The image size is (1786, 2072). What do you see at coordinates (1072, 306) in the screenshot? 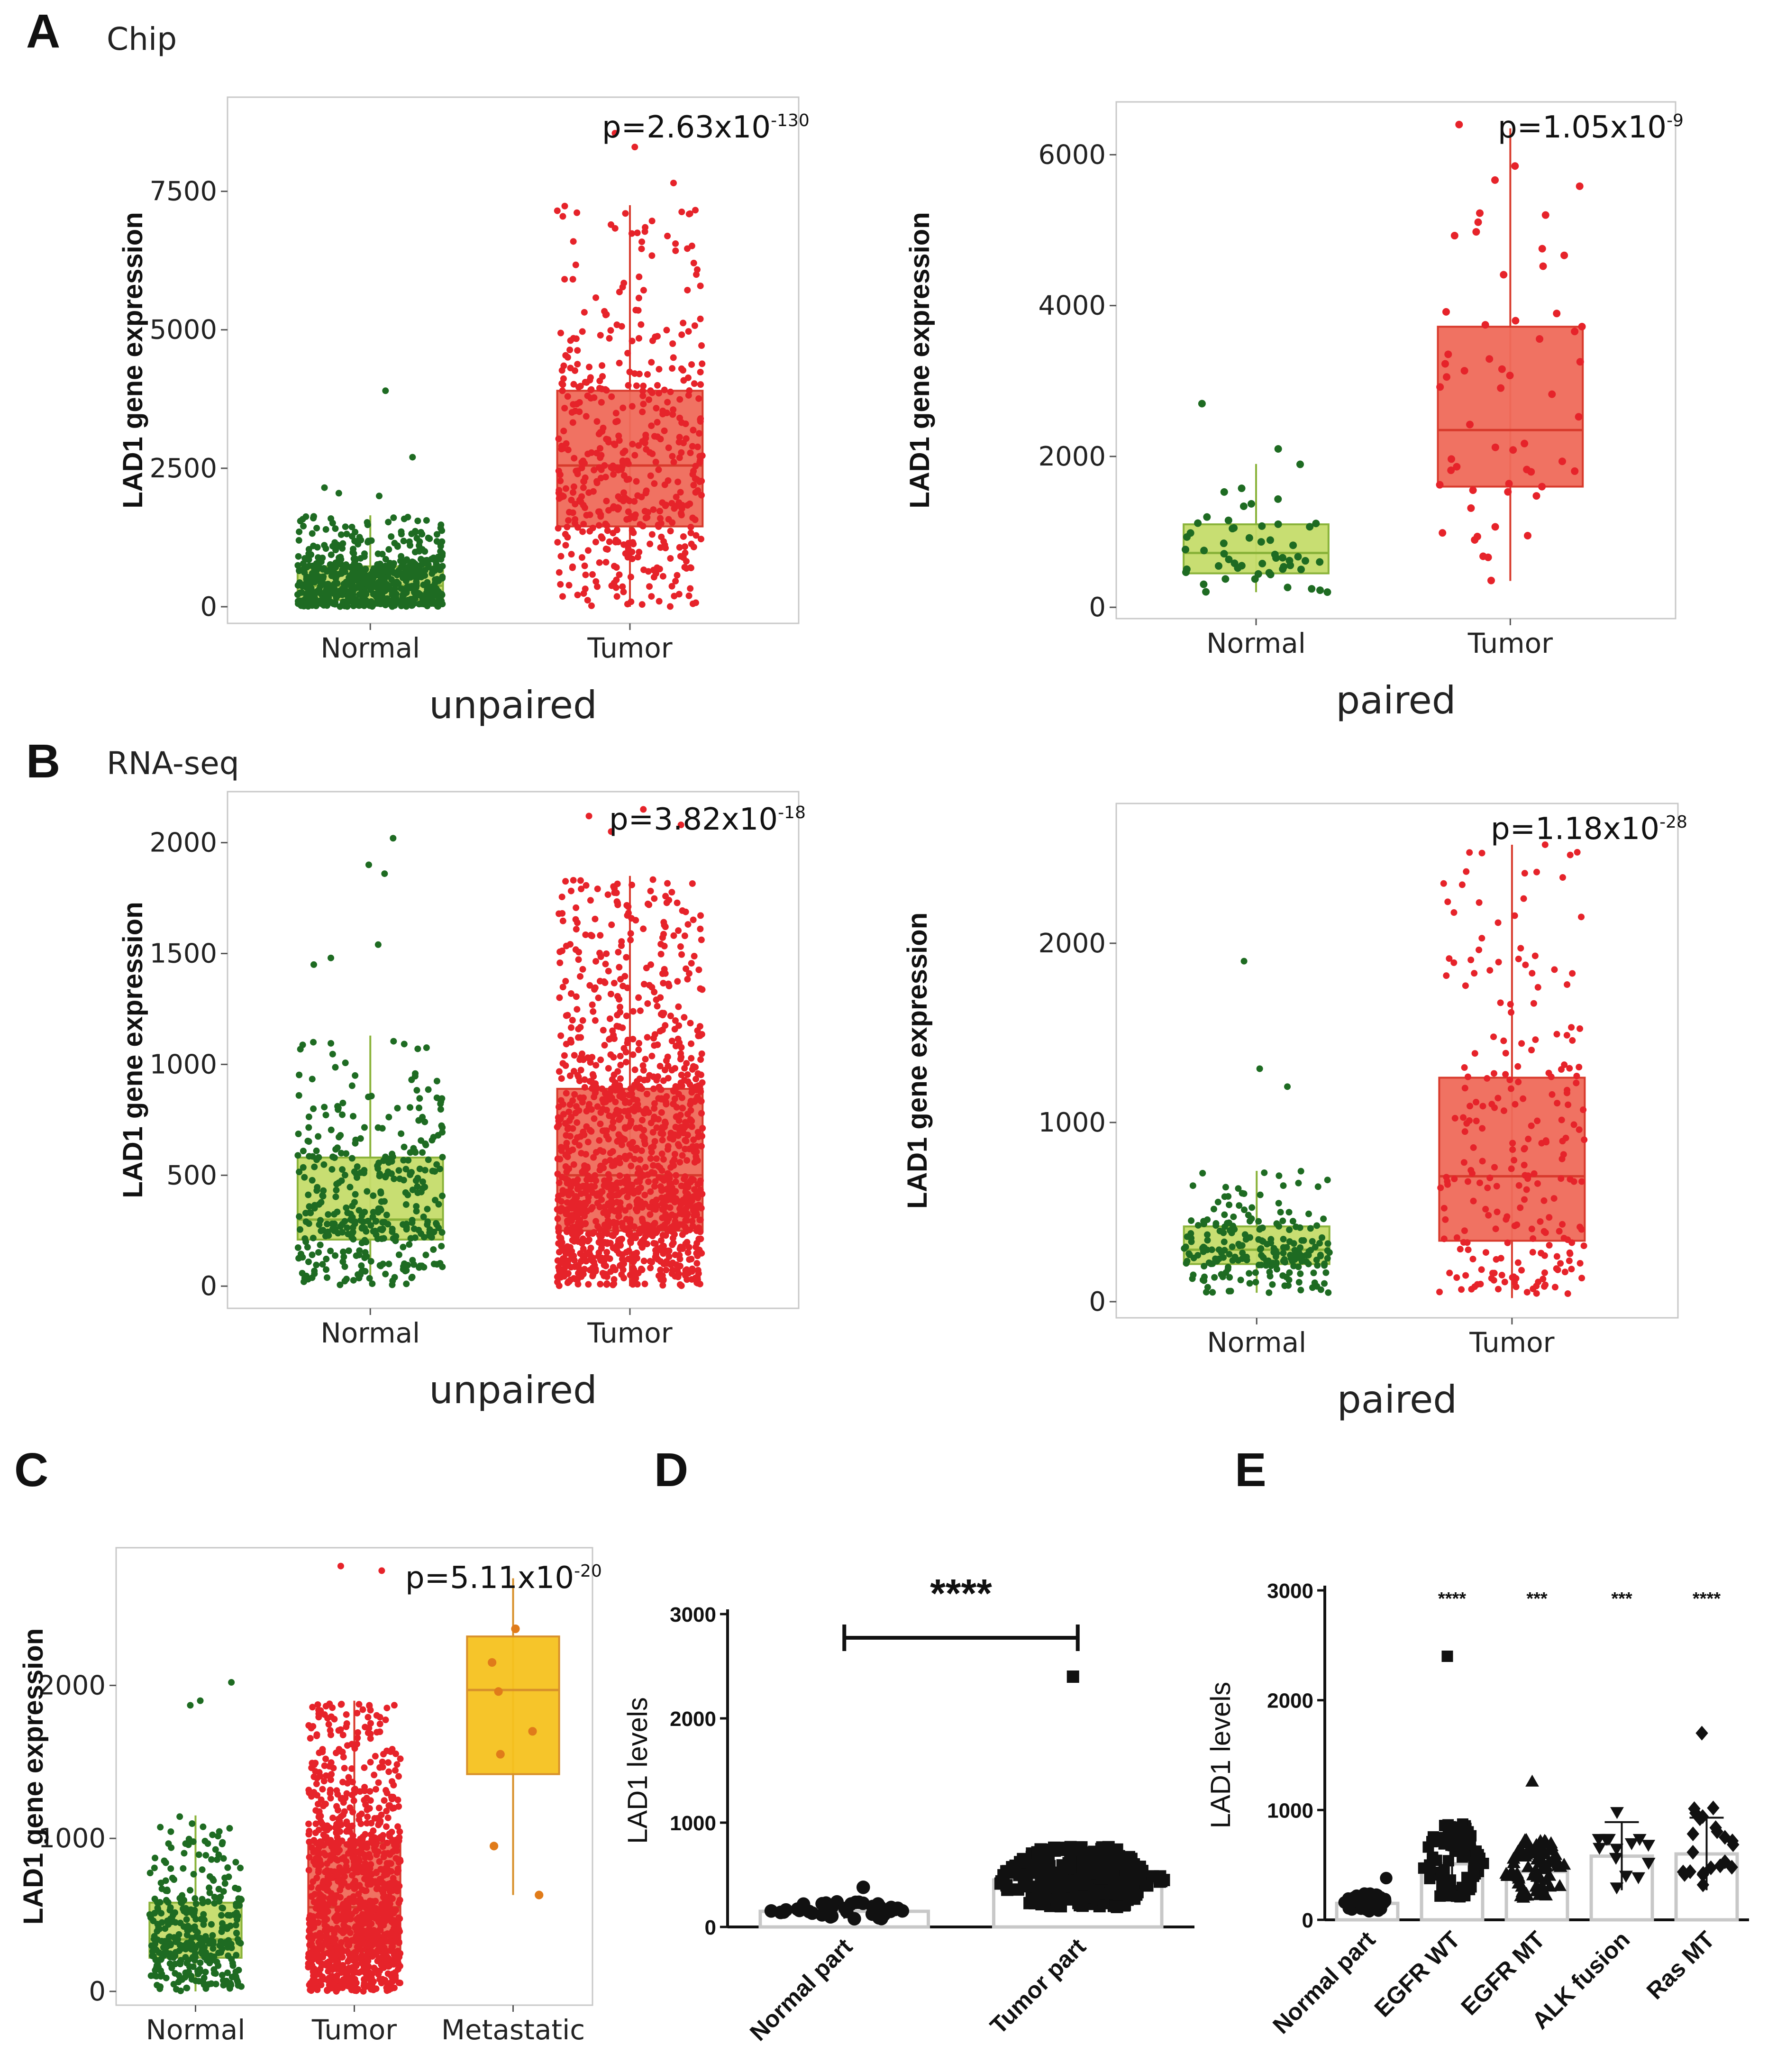
I see `y-tick-label: 4000` at bounding box center [1072, 306].